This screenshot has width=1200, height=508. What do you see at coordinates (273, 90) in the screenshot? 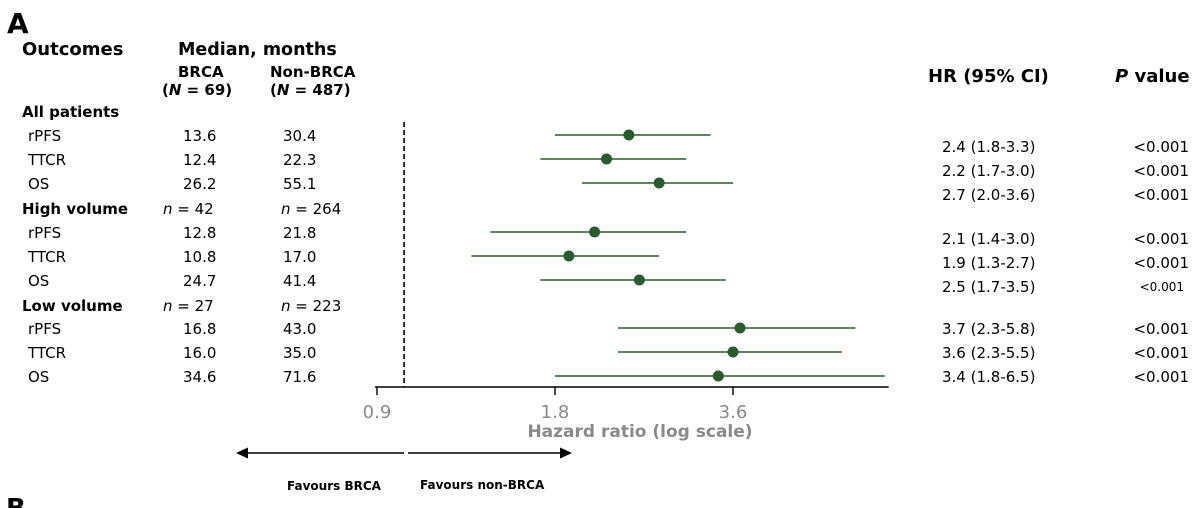
I see `nonbrca-n-open: (` at bounding box center [273, 90].